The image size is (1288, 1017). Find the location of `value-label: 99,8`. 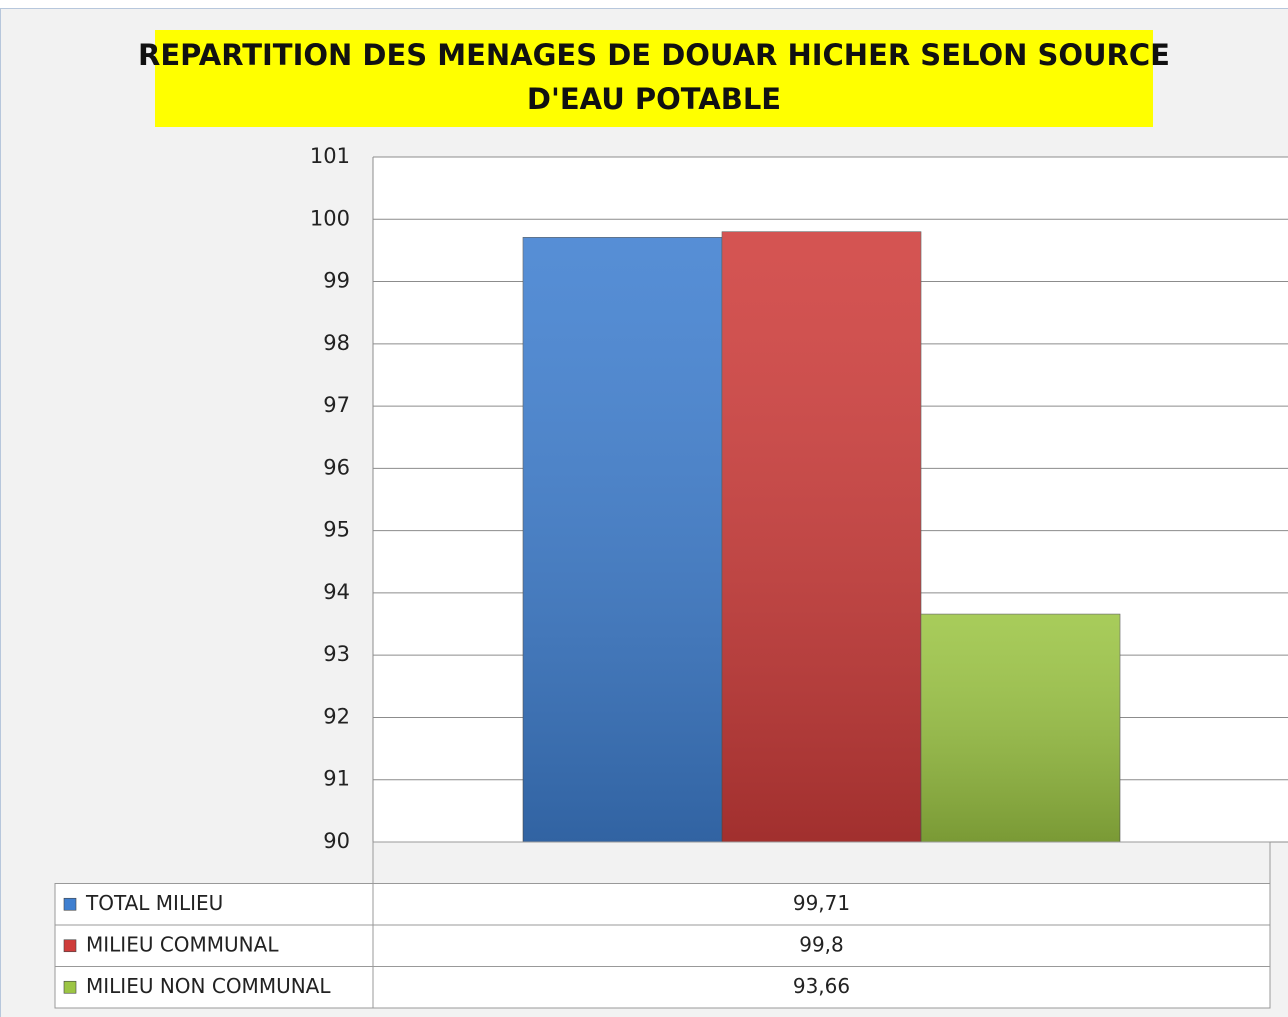

value-label: 99,8 is located at coordinates (821, 944).